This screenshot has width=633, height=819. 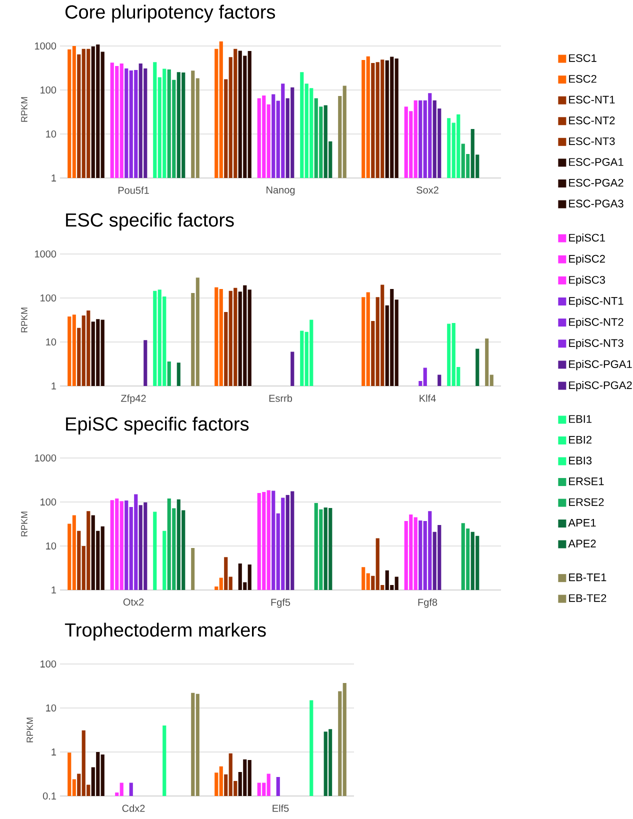 I want to click on legend-label: EpiSC2, so click(x=587, y=259).